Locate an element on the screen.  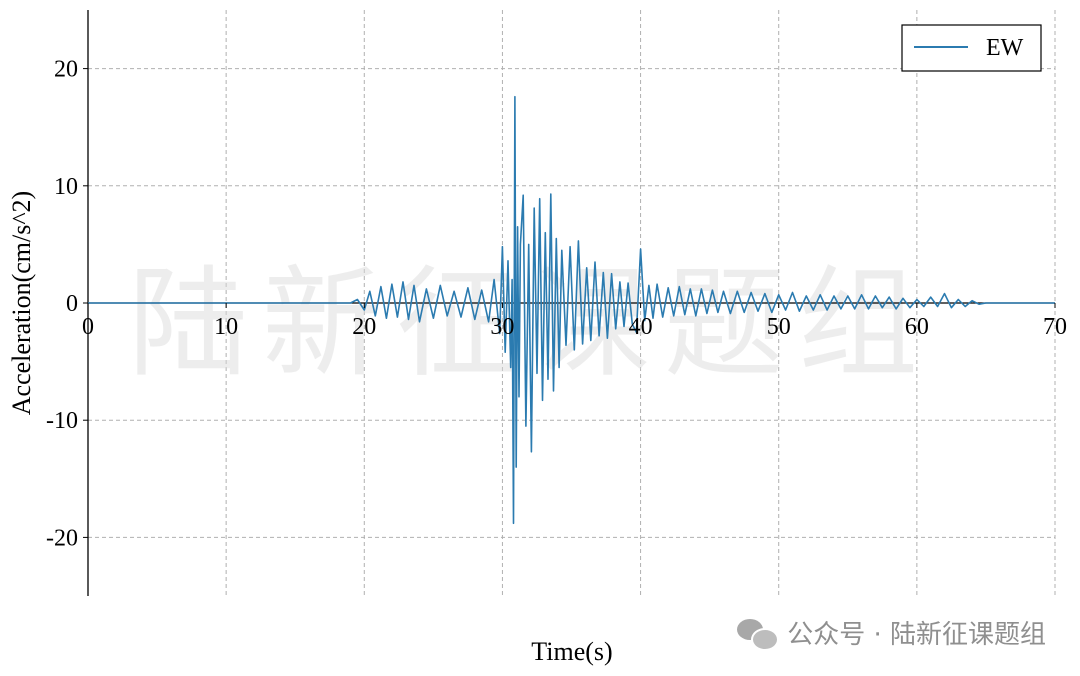
x-axis-label: Time(s) is located at coordinates (571, 651).